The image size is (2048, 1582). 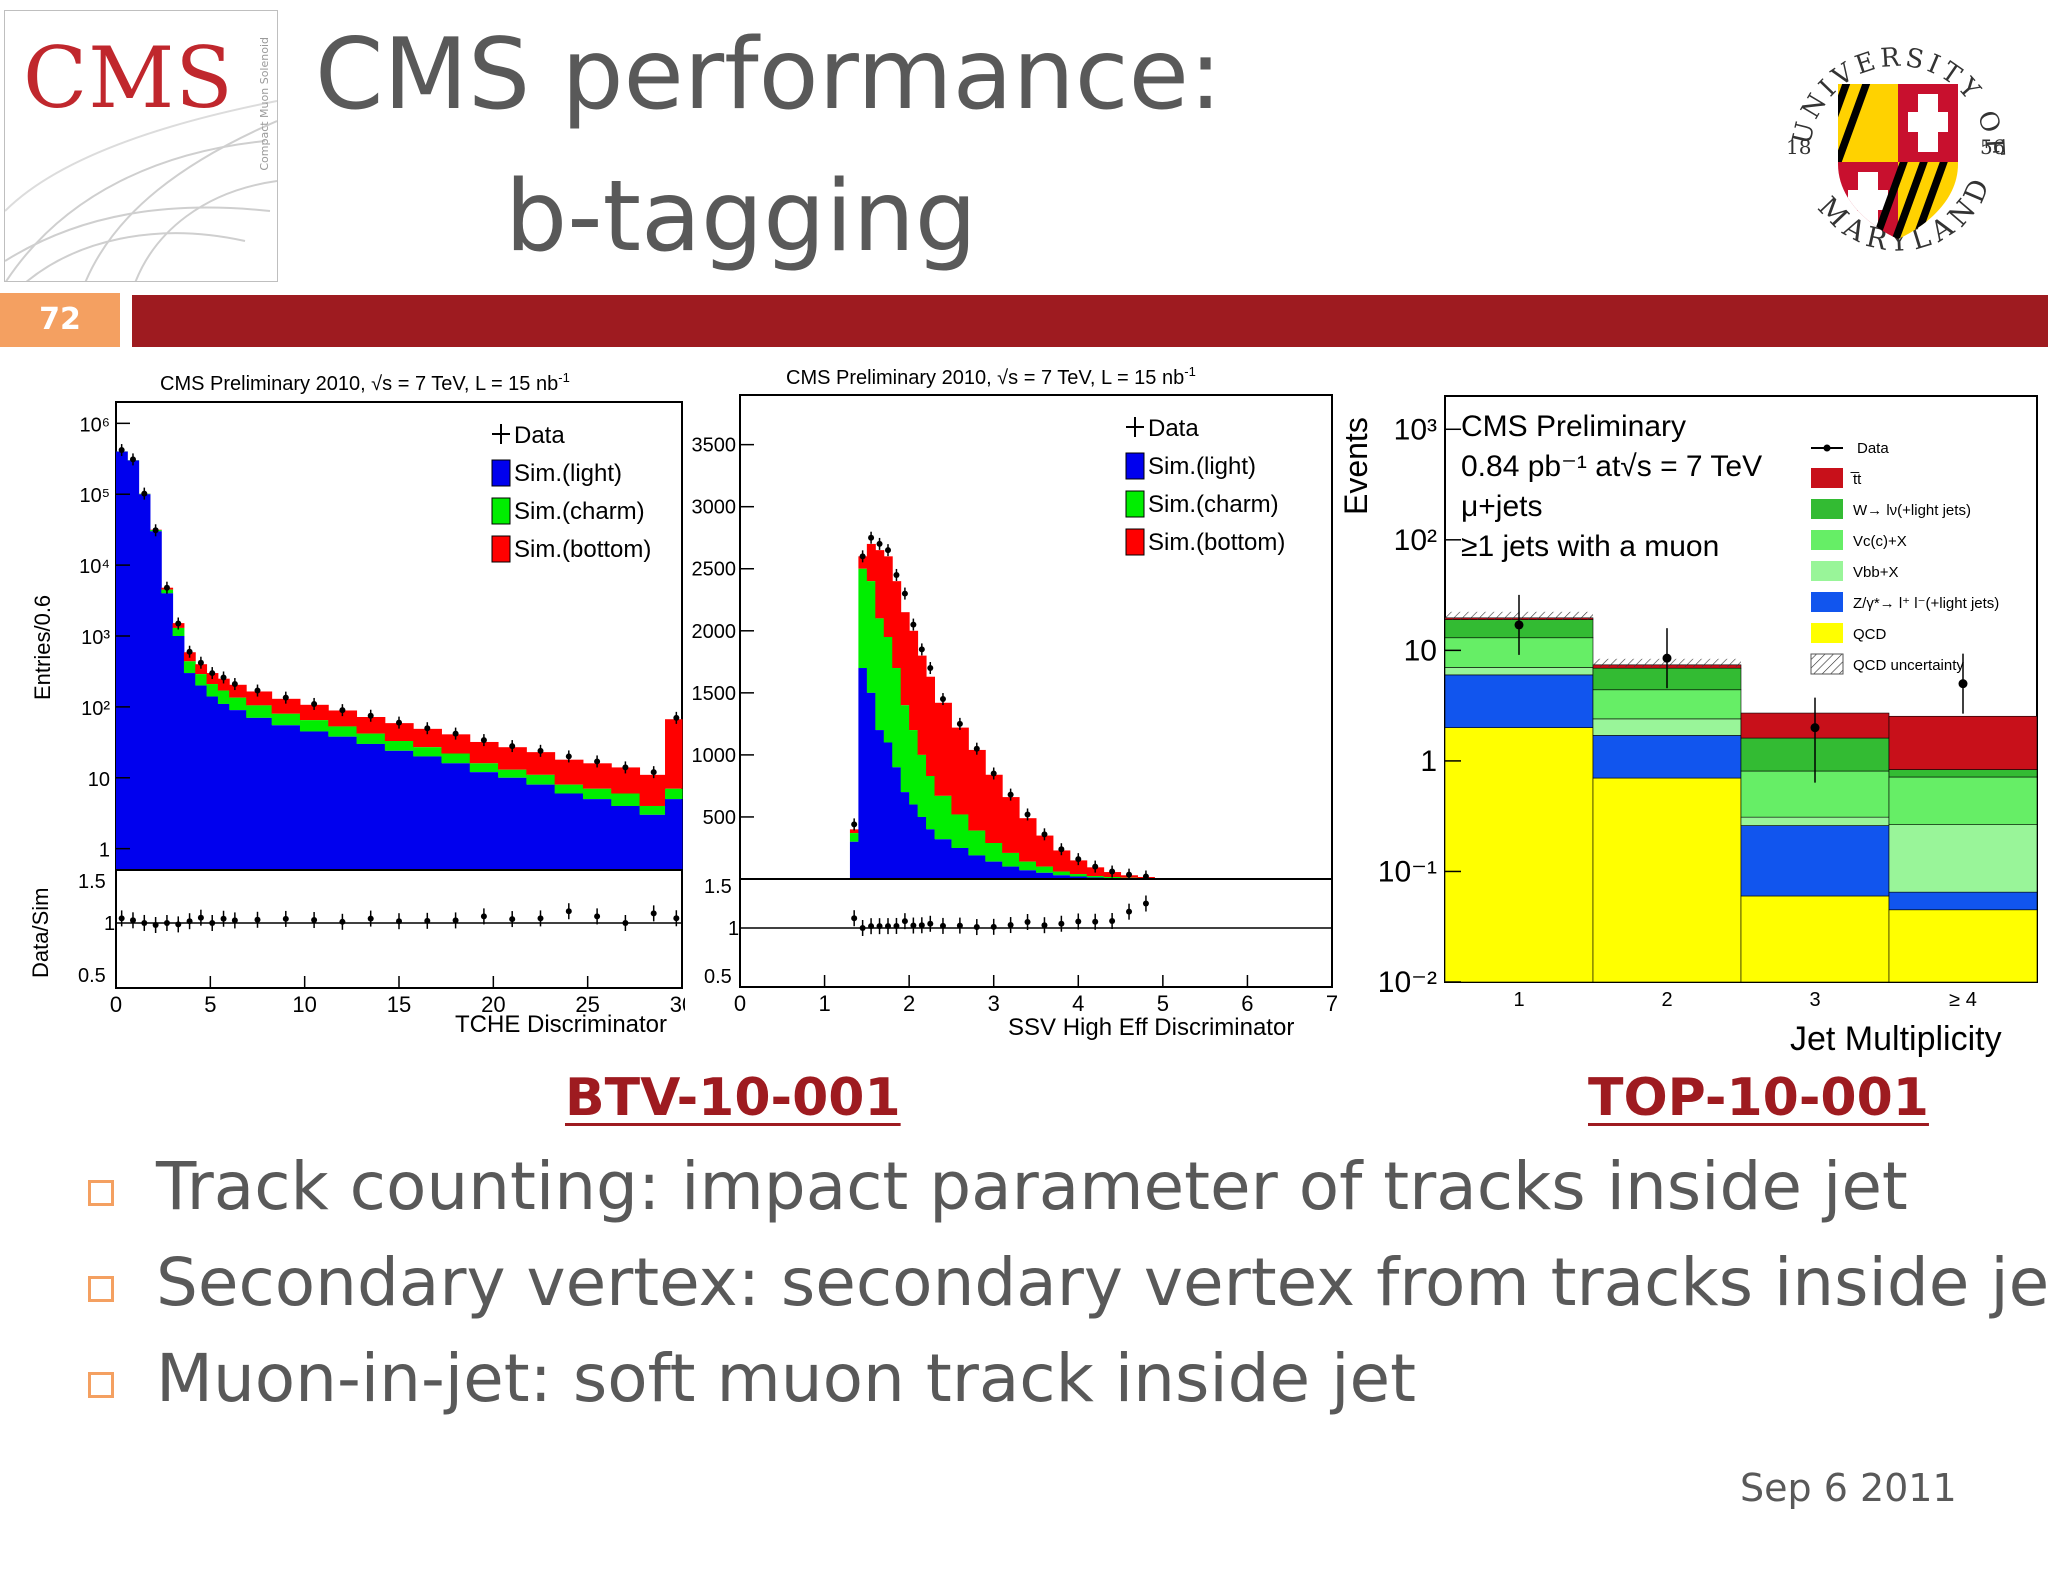 I want to click on ssv-main-frame, so click(x=1036, y=637).